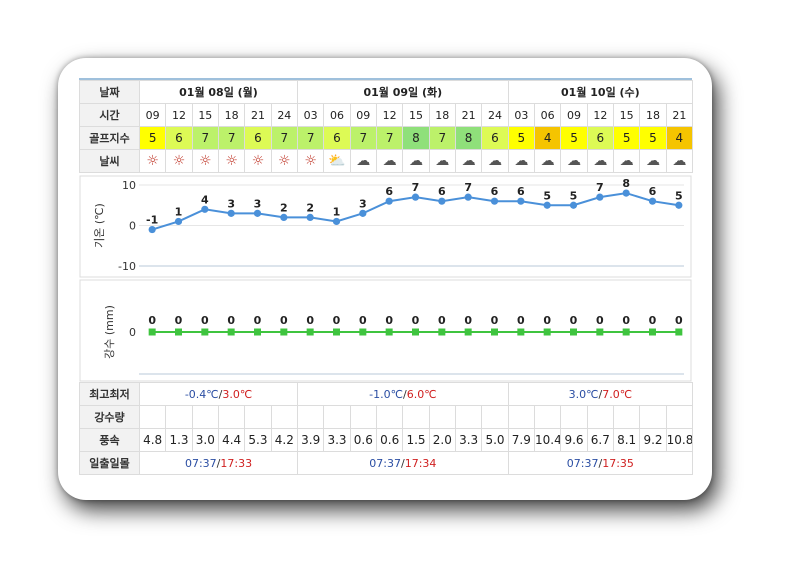 The width and height of the screenshot is (787, 575). I want to click on weather-label: 날씨, so click(109, 161).